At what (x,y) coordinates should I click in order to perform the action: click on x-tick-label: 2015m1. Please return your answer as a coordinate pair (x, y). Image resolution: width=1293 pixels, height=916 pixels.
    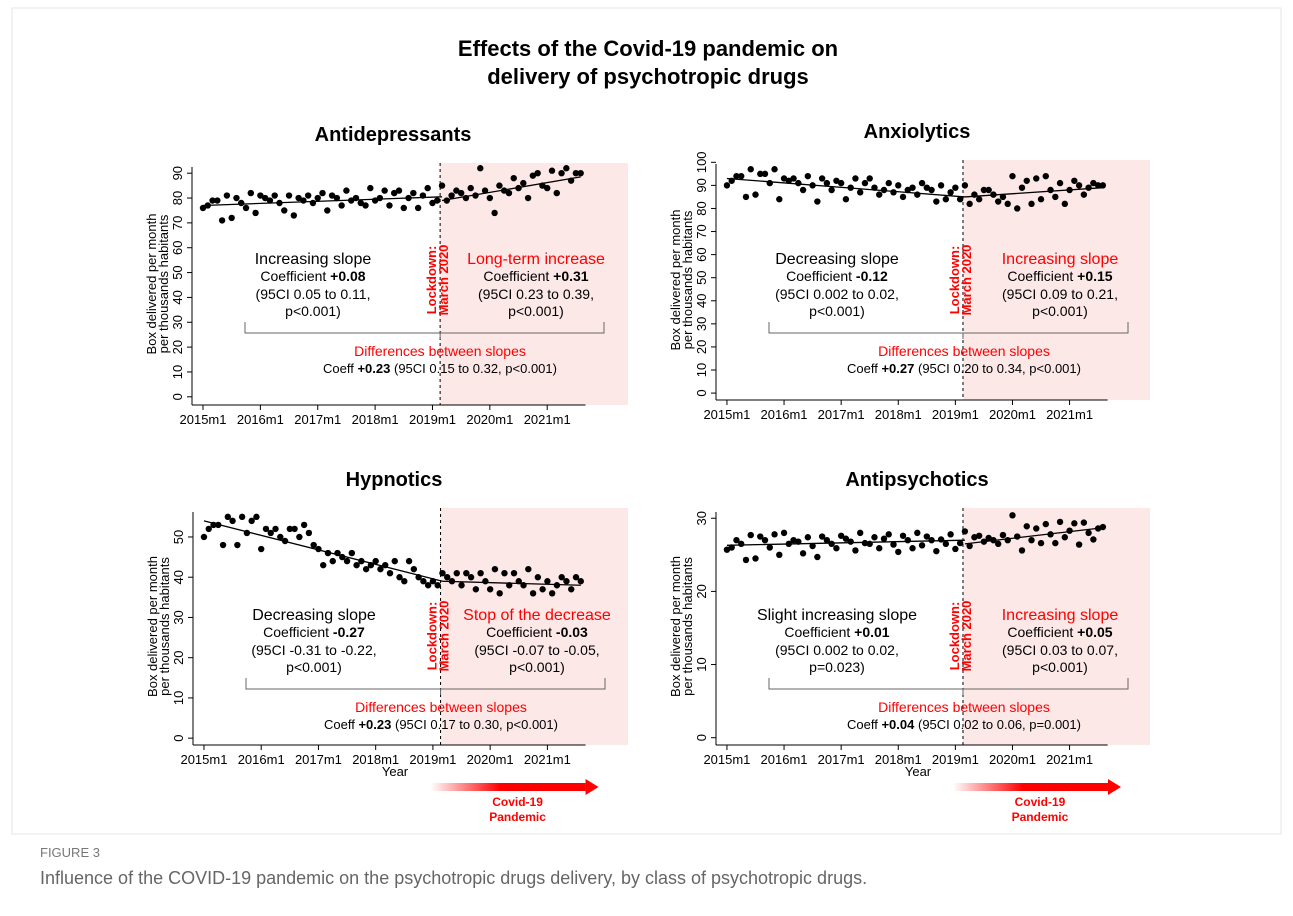
    Looking at the image, I should click on (726, 759).